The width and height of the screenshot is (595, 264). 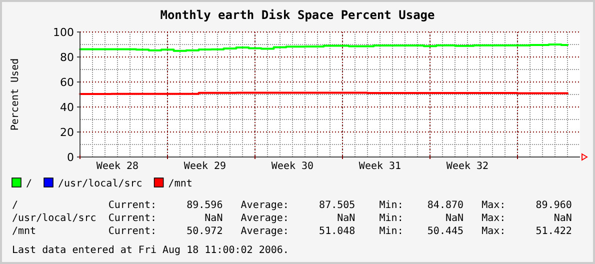 I want to click on legend-label: /usr/local/src, so click(x=100, y=184).